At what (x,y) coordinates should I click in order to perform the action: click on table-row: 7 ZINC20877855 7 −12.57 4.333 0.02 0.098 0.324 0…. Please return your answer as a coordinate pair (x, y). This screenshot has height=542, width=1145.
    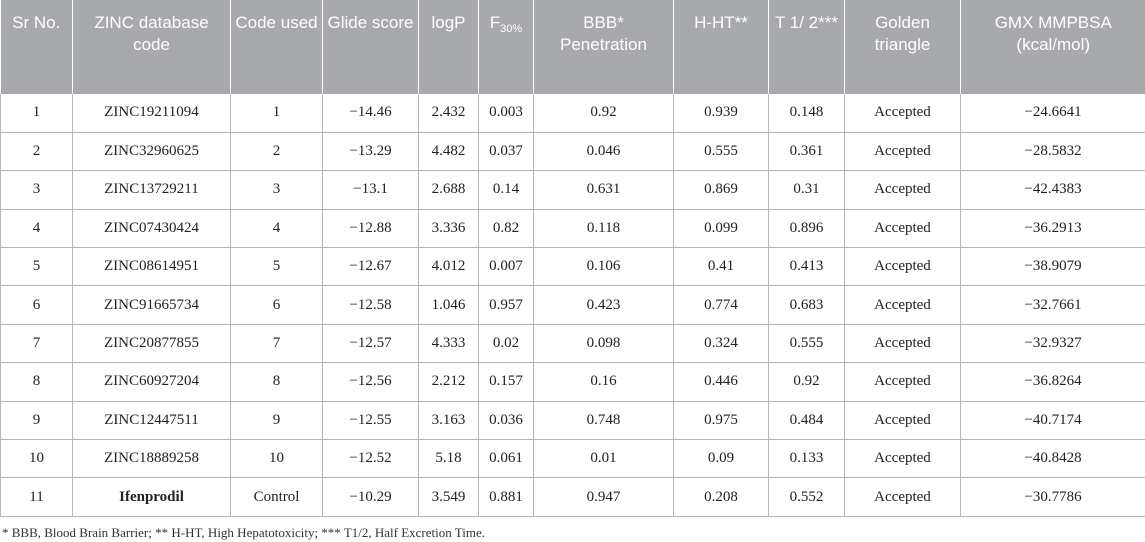
    Looking at the image, I should click on (572, 344).